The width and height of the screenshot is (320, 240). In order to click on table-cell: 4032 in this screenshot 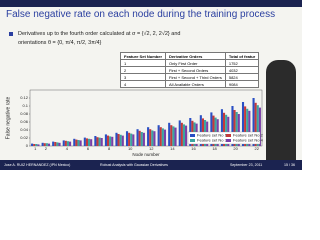, I will do `click(242, 70)`.